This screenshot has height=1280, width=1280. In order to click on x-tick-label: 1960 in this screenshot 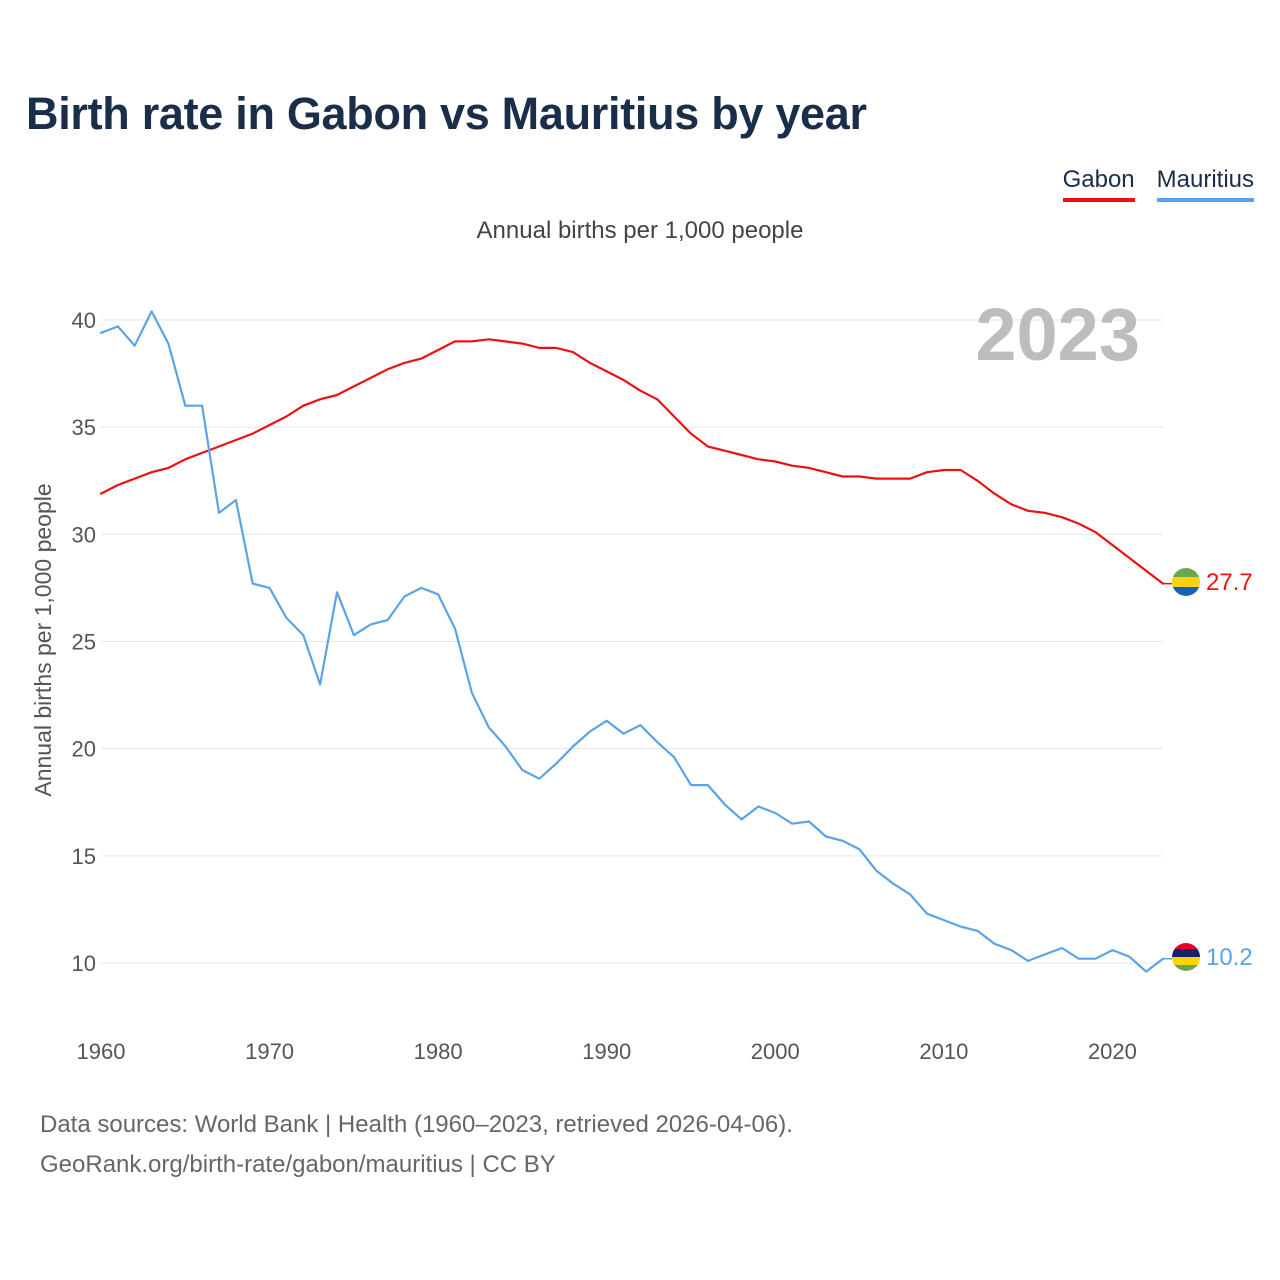, I will do `click(101, 1051)`.